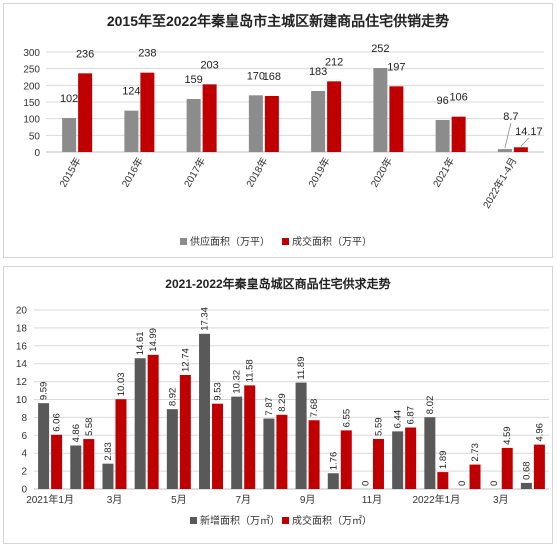  Describe the element at coordinates (31, 103) in the screenshot. I see `chart-1-ytick-label: 150` at that location.